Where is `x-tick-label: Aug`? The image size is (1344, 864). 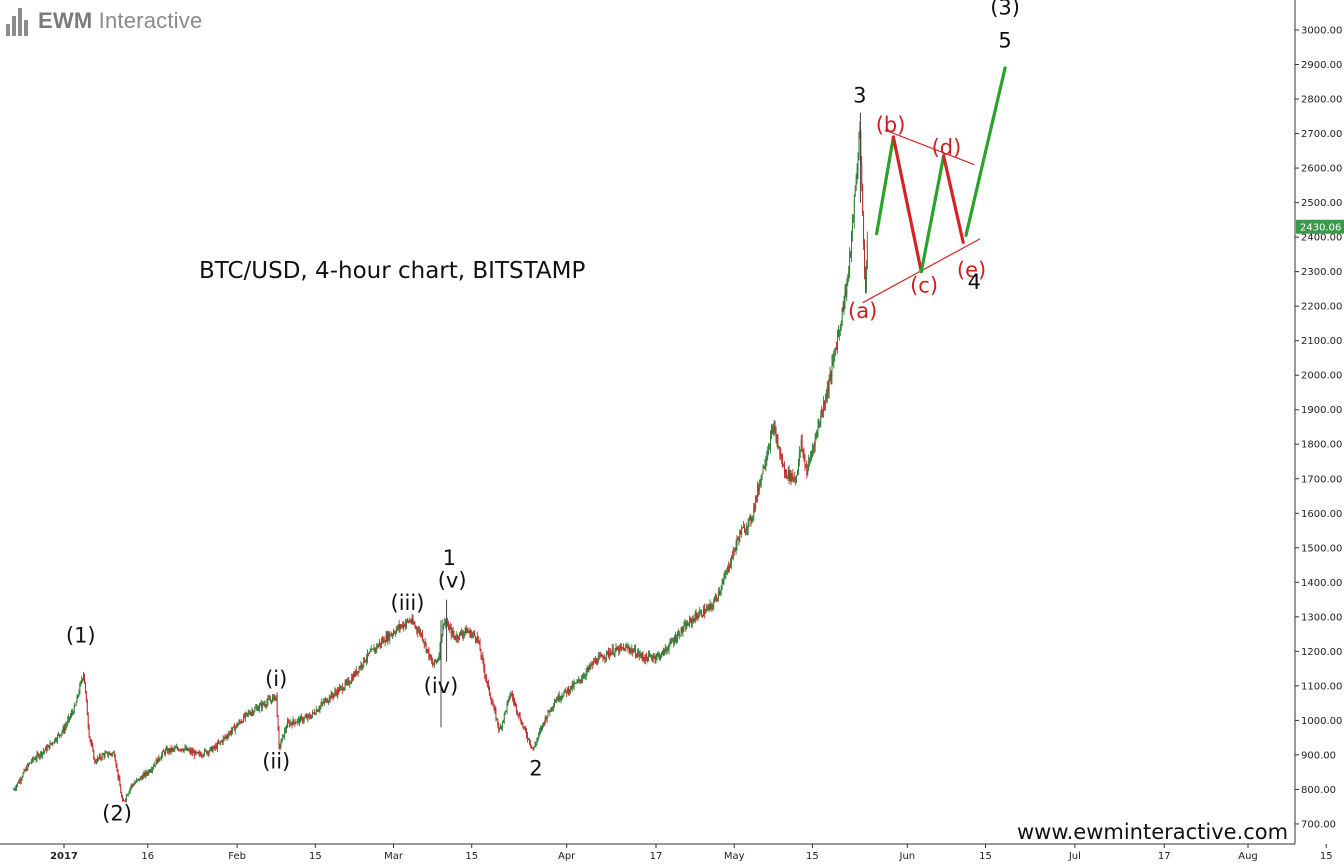
x-tick-label: Aug is located at coordinates (1248, 856).